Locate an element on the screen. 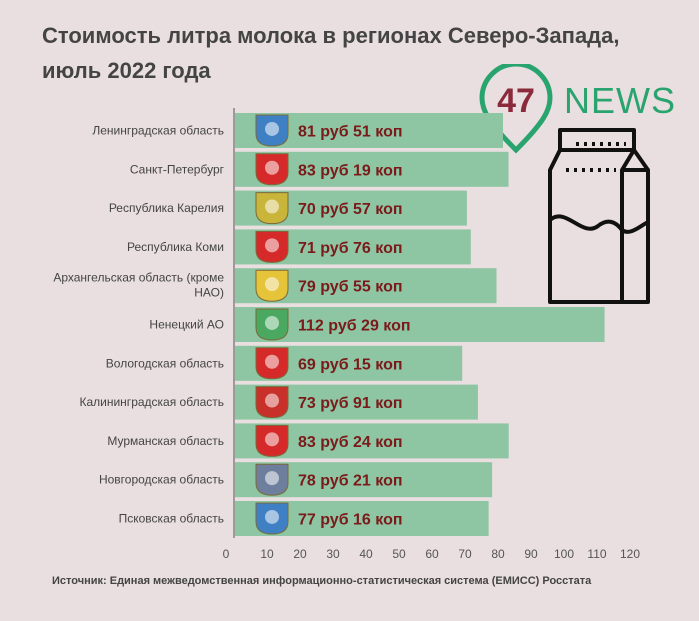  value-label: 69 руб 15 коп is located at coordinates (350, 364).